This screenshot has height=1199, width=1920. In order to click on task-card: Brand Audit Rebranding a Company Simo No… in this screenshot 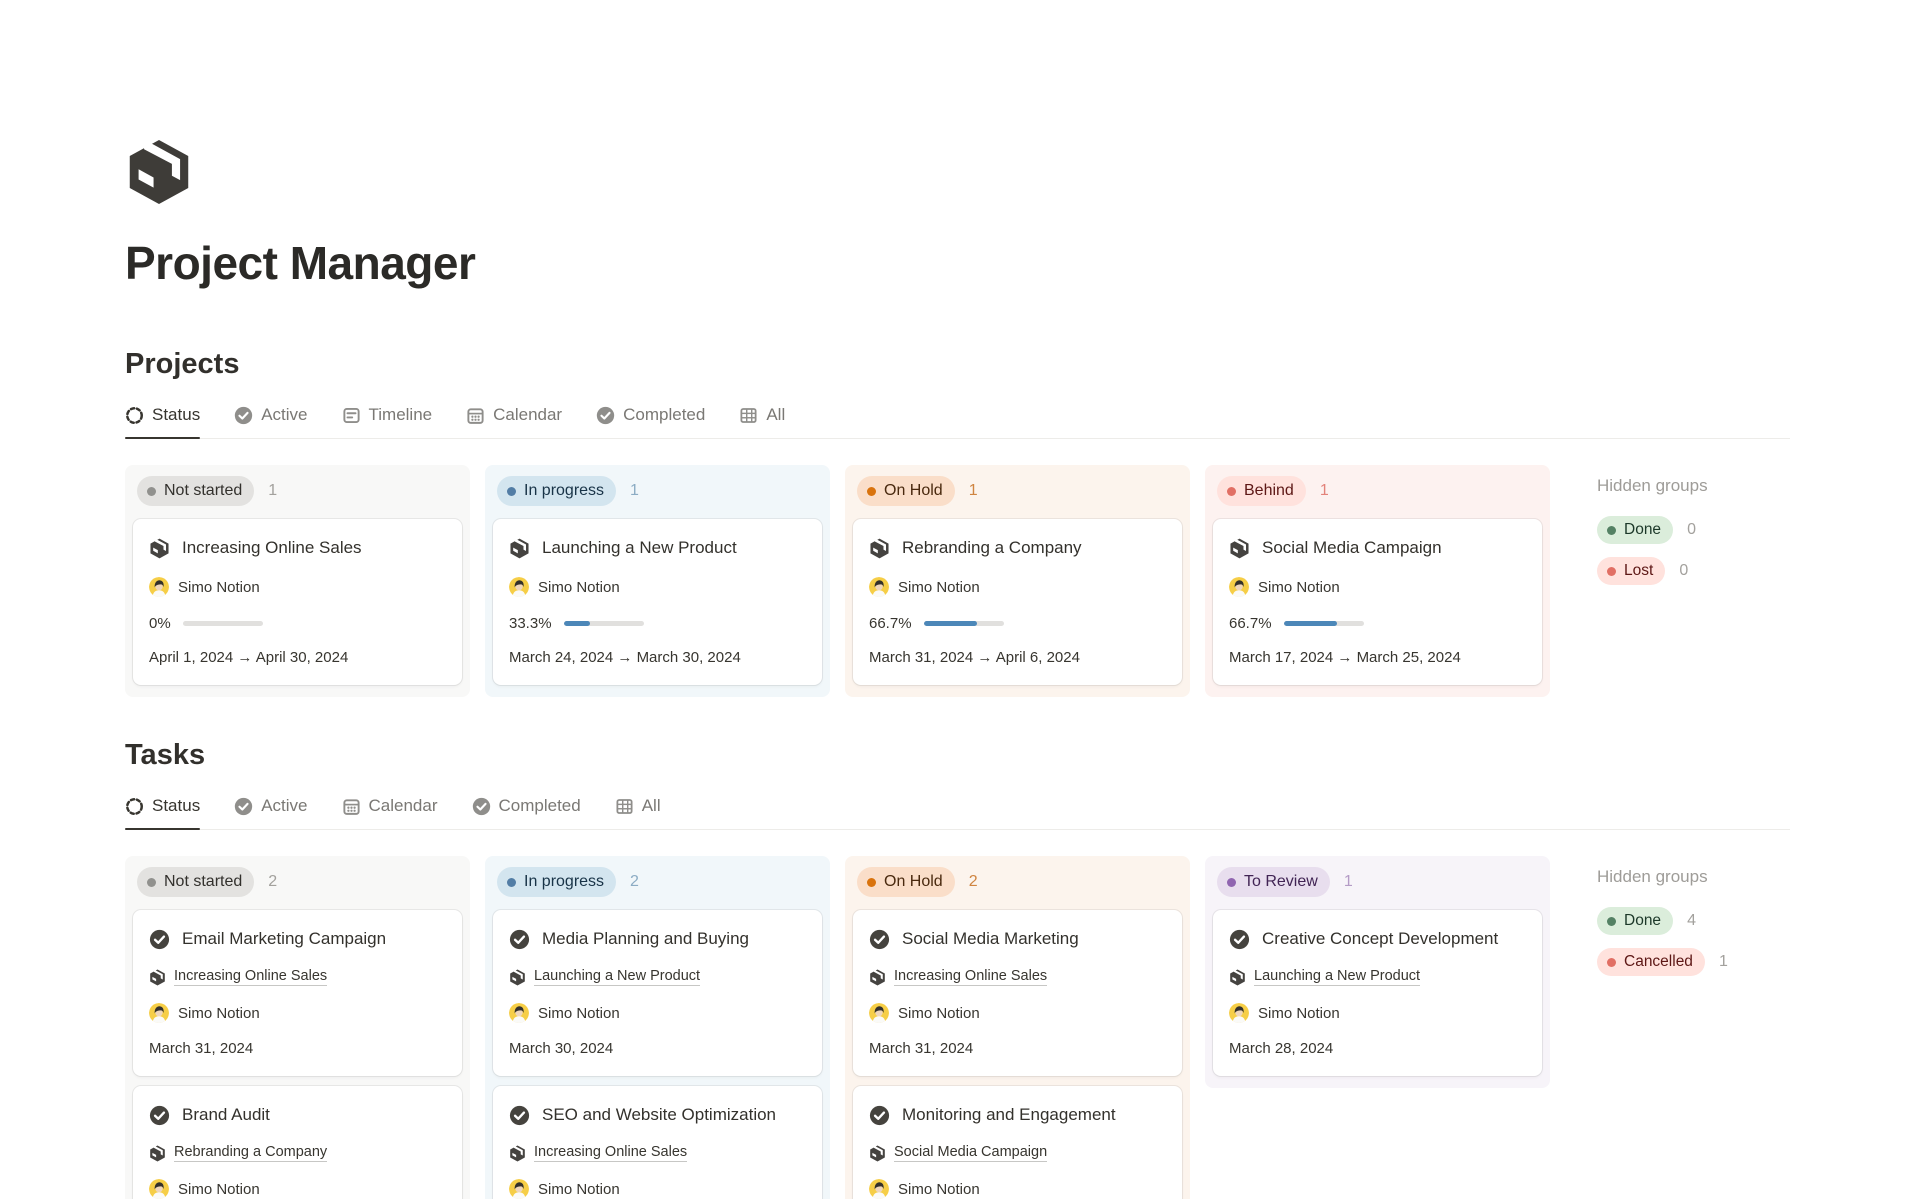, I will do `click(297, 1142)`.